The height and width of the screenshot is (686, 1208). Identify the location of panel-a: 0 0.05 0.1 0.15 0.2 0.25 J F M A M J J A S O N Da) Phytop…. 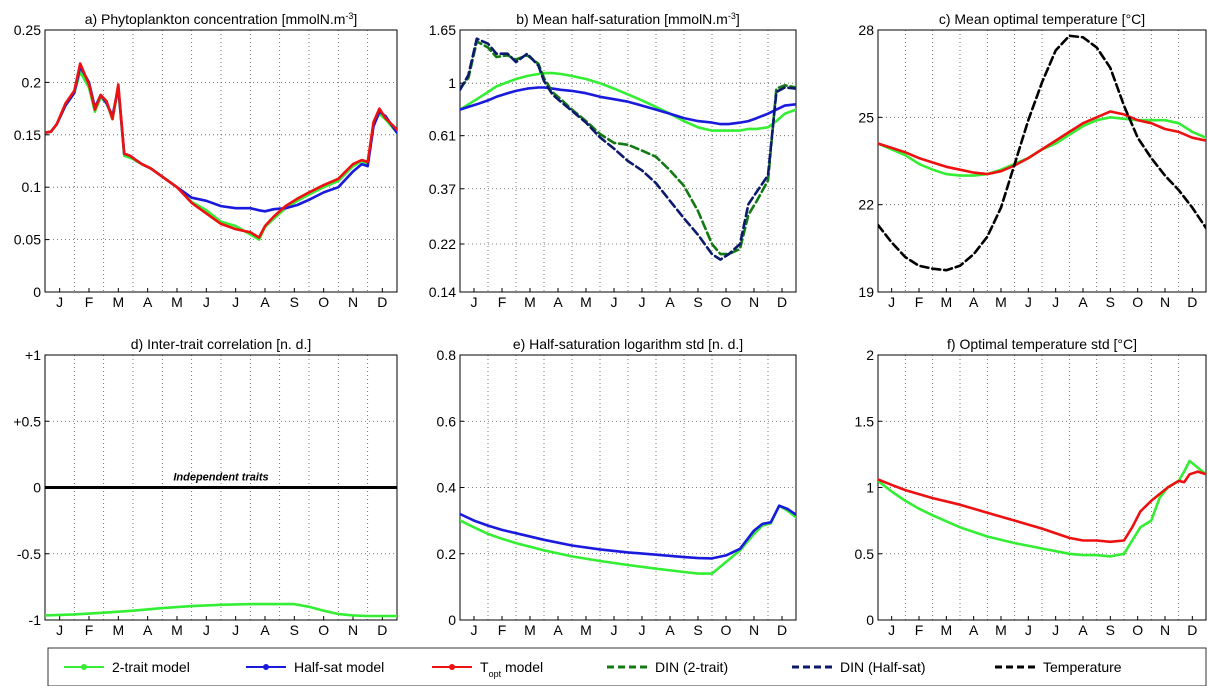
(206, 160).